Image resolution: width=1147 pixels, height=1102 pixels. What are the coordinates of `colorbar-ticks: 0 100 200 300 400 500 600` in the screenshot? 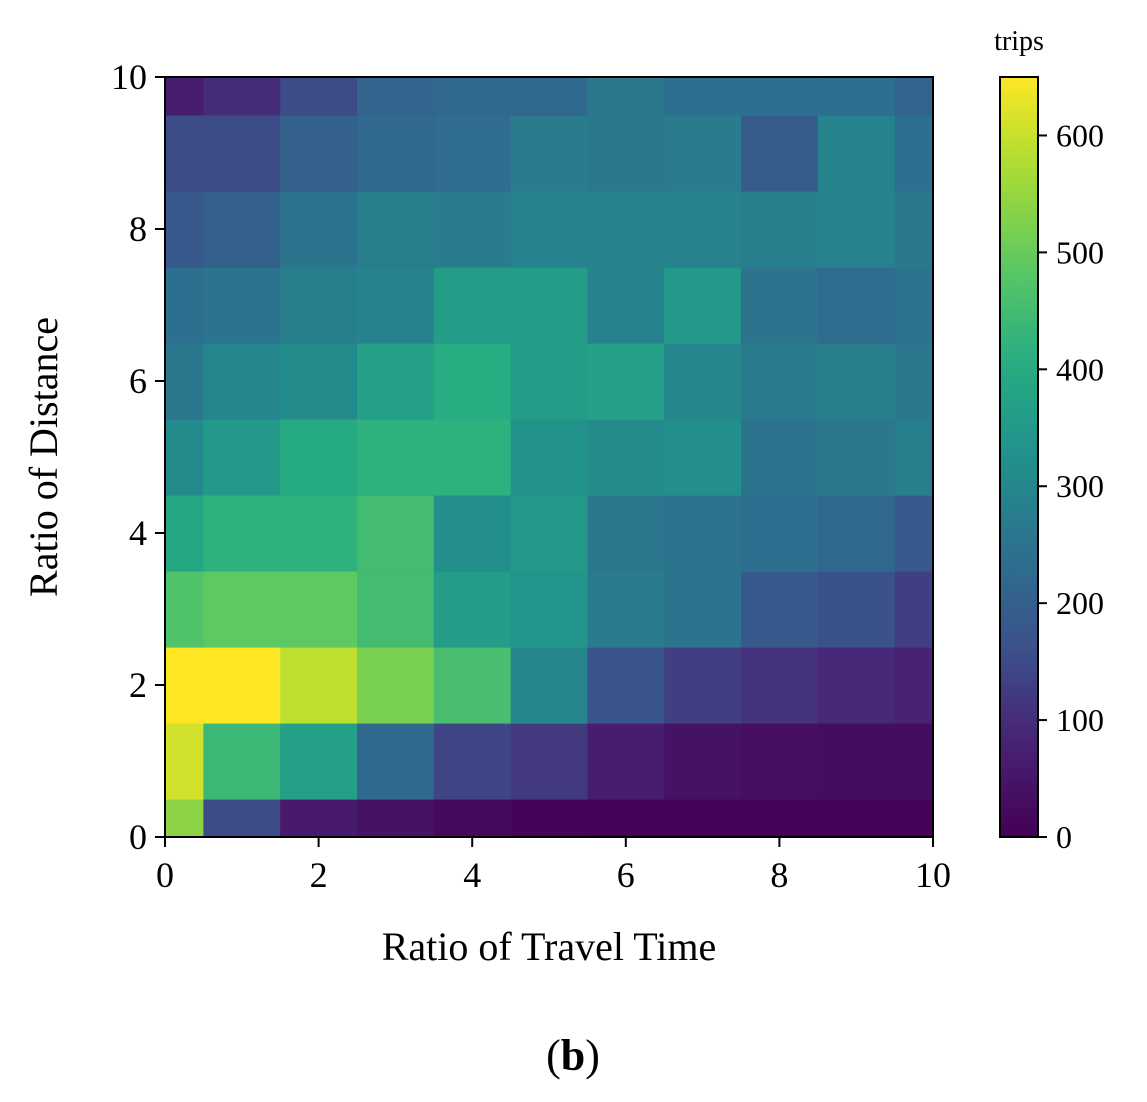 It's located at (1071, 486).